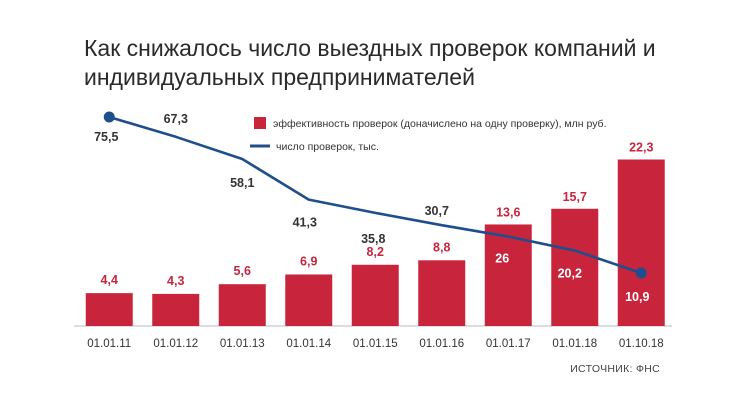 The height and width of the screenshot is (409, 750). Describe the element at coordinates (641, 344) in the screenshot. I see `x-tick-label: 01.10.18` at that location.